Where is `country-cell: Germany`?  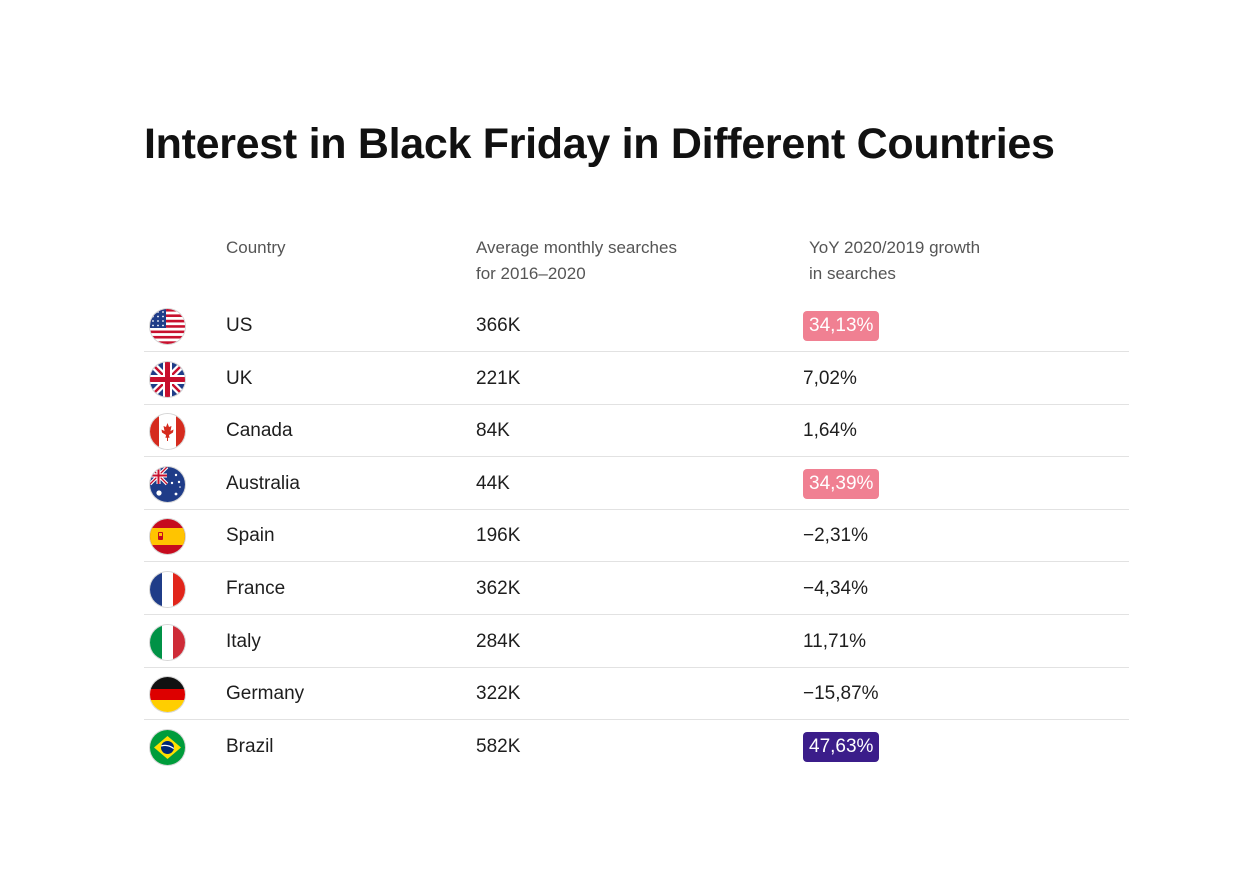 country-cell: Germany is located at coordinates (265, 694).